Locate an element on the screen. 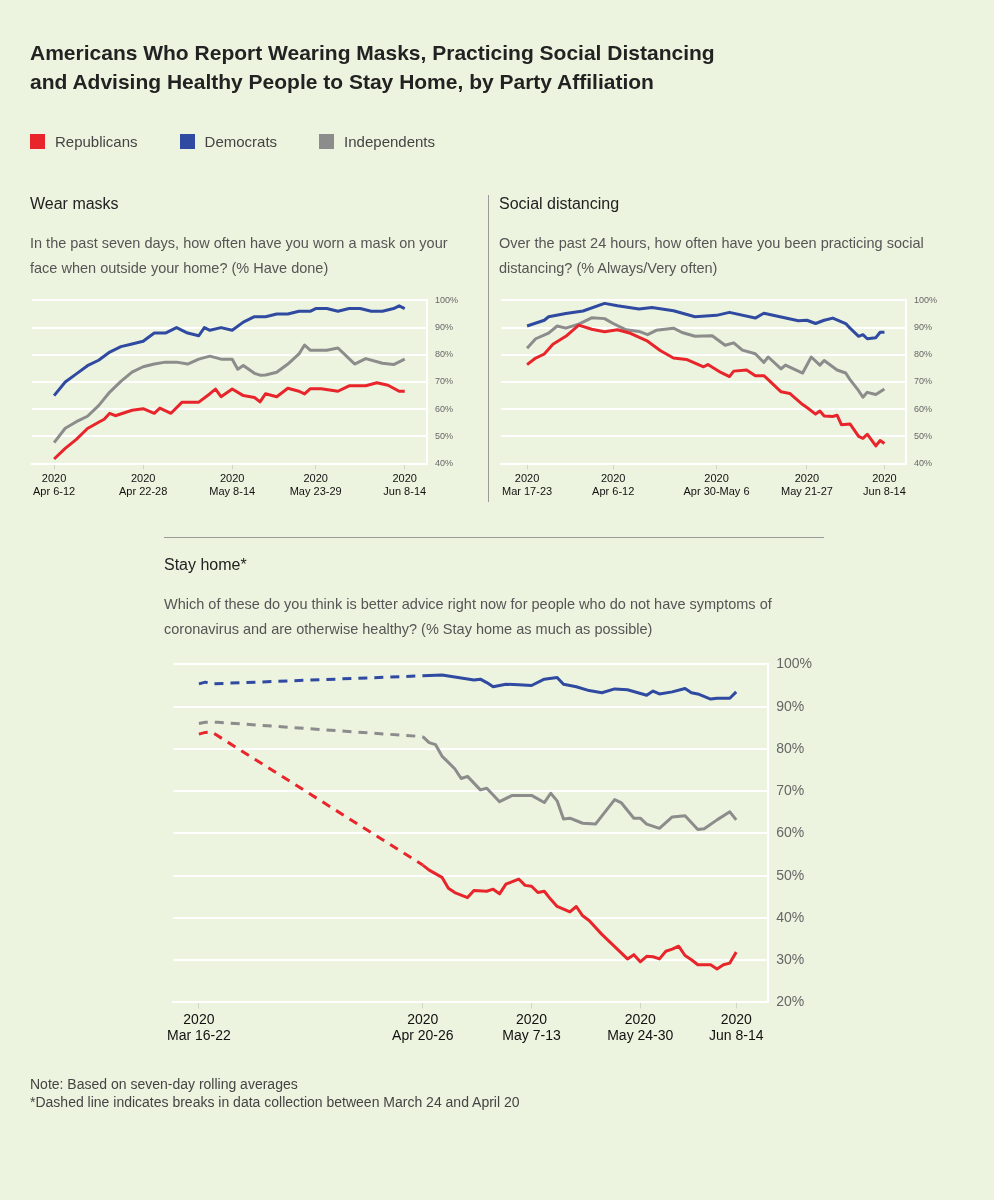 The height and width of the screenshot is (1200, 994). text: Note: Based on seven-day rolling averages is located at coordinates (164, 1084).